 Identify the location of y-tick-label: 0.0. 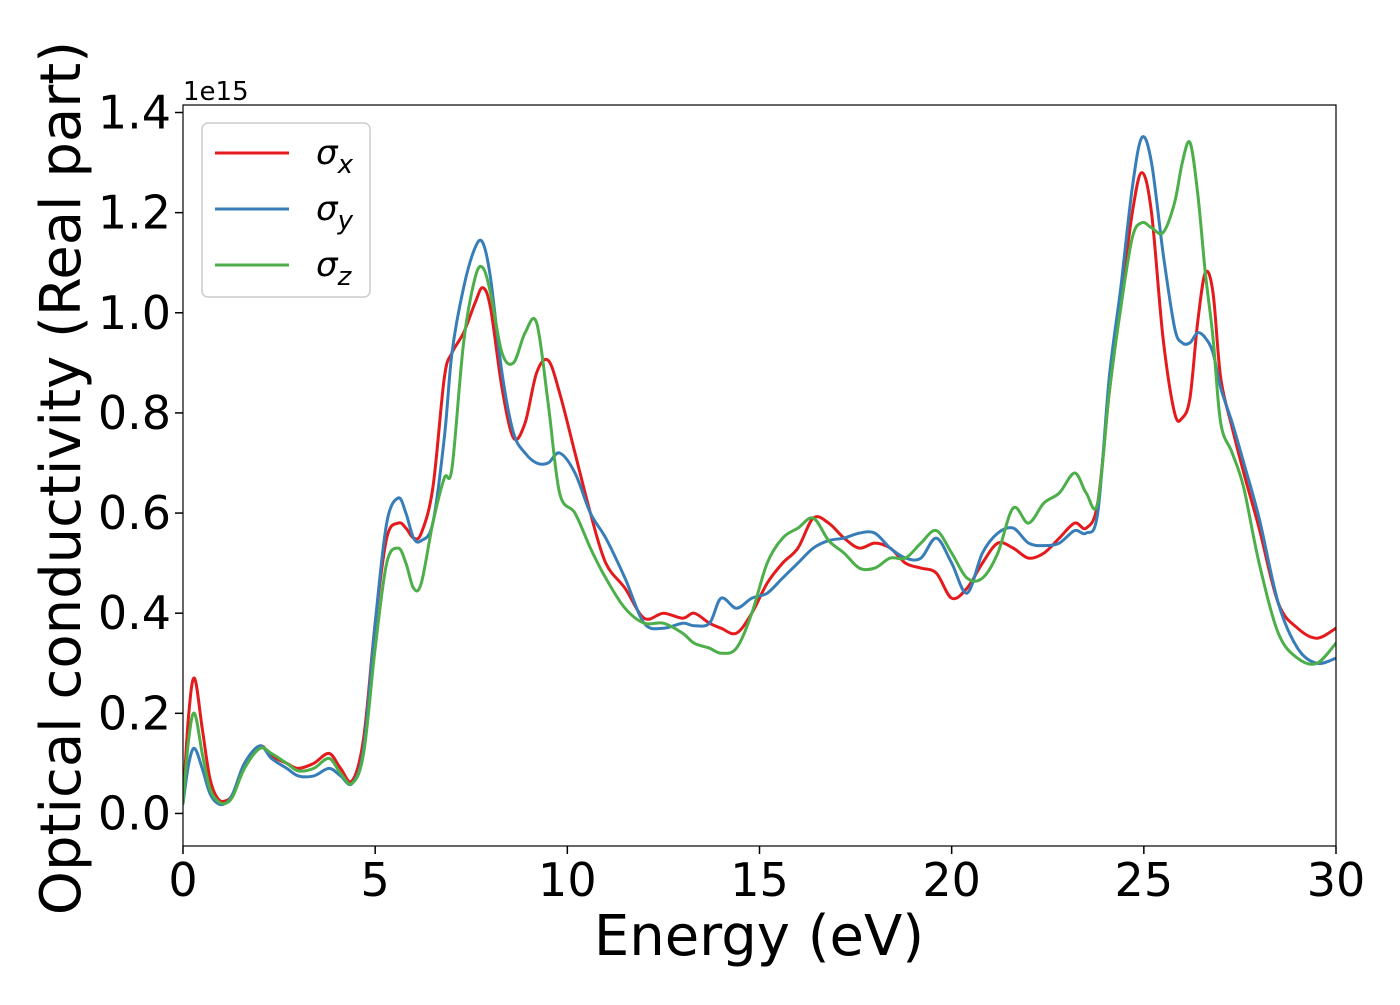
(134, 813).